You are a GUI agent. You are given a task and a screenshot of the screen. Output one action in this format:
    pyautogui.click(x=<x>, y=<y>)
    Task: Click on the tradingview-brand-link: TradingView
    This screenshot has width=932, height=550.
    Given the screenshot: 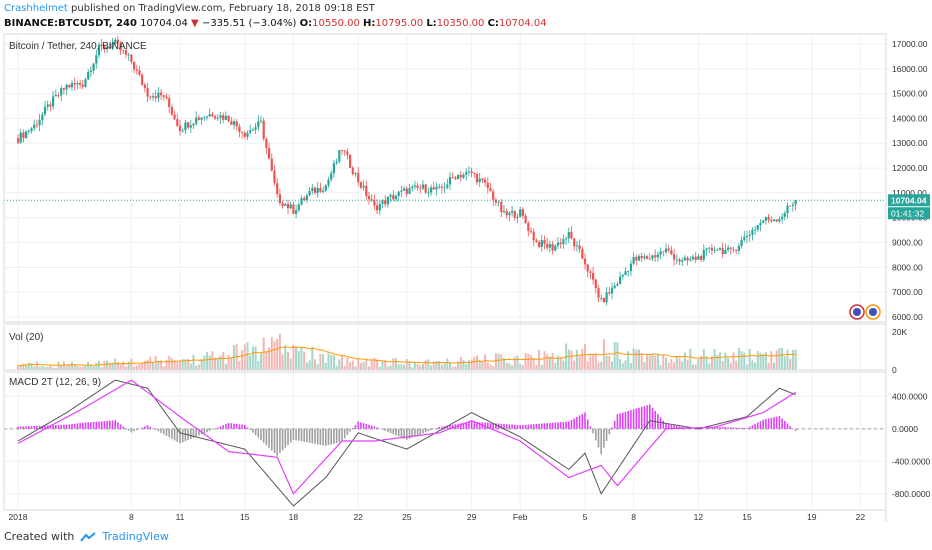 What is the action you would take?
    pyautogui.click(x=135, y=536)
    